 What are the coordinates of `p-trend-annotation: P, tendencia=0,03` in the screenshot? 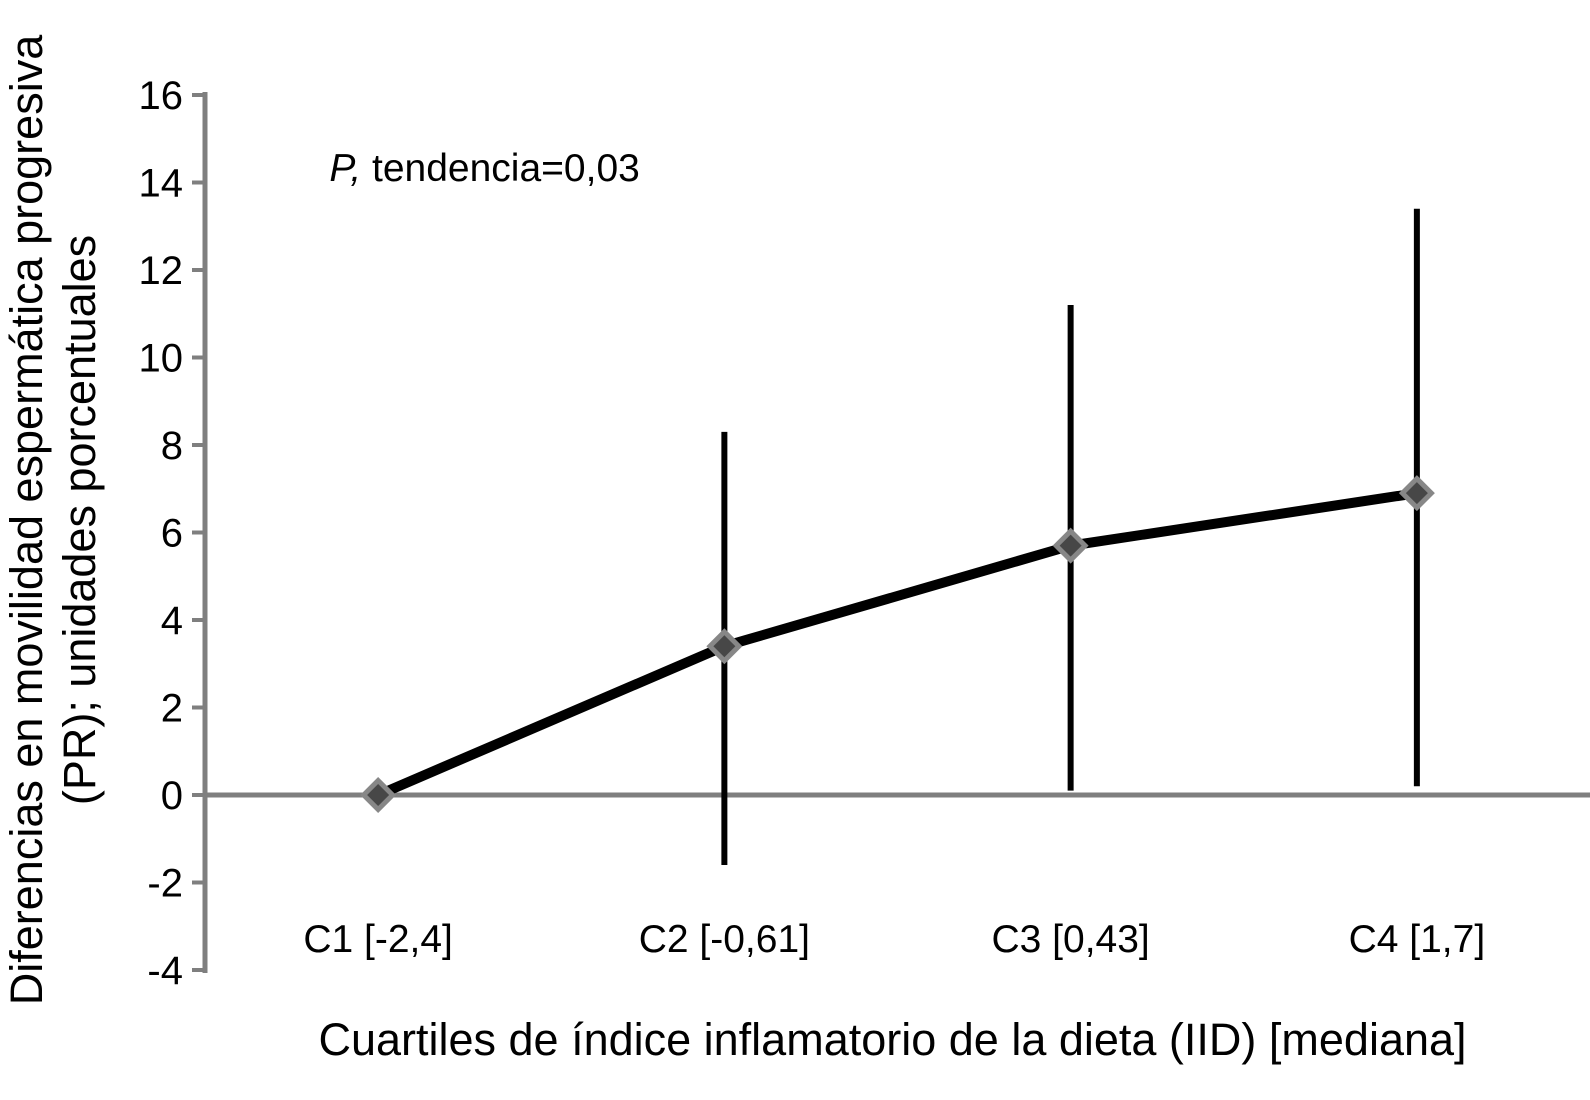 It's located at (463, 169).